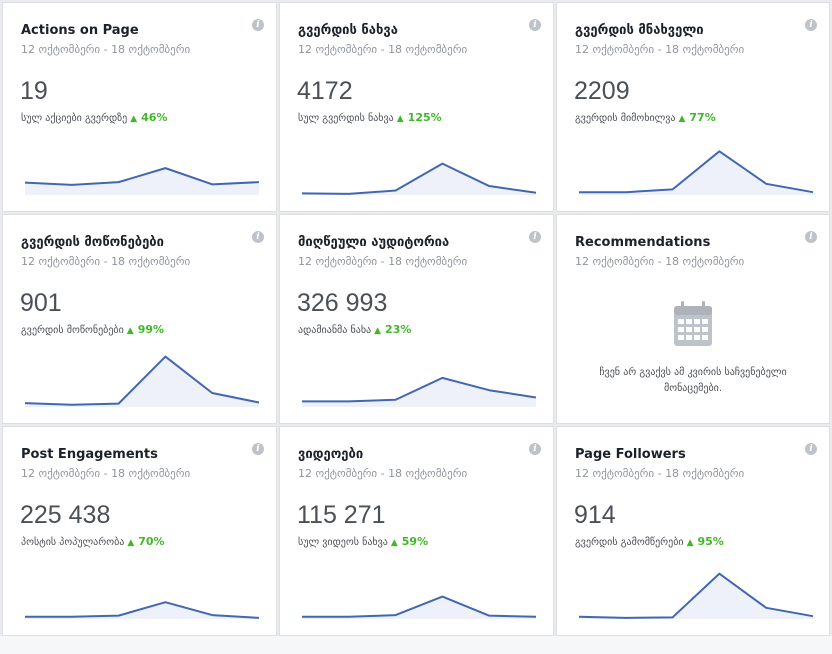 The width and height of the screenshot is (832, 654). What do you see at coordinates (41, 303) in the screenshot?
I see `card-value: 901` at bounding box center [41, 303].